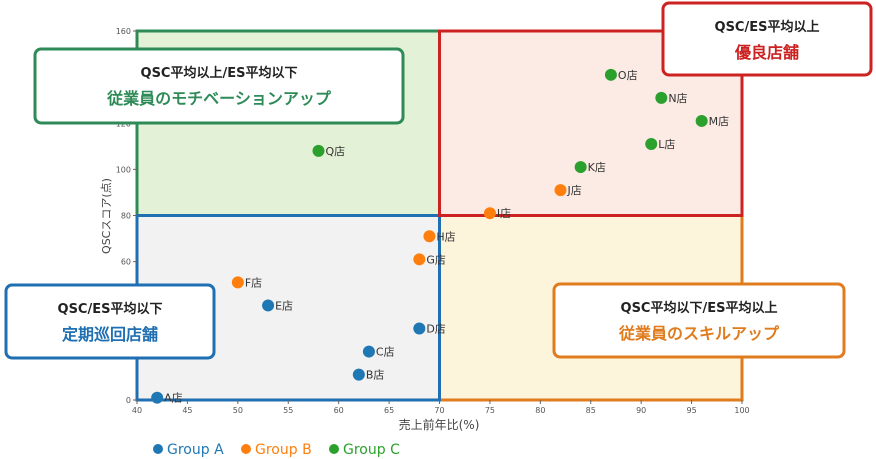 Image resolution: width=876 pixels, height=459 pixels. Describe the element at coordinates (445, 236) in the screenshot. I see `data-point-label: H店` at that location.